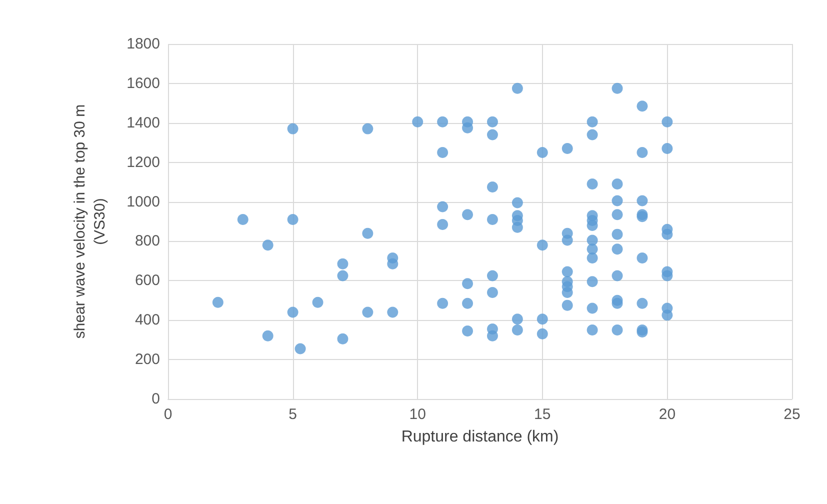  I want to click on x-tick-label: 5, so click(292, 414).